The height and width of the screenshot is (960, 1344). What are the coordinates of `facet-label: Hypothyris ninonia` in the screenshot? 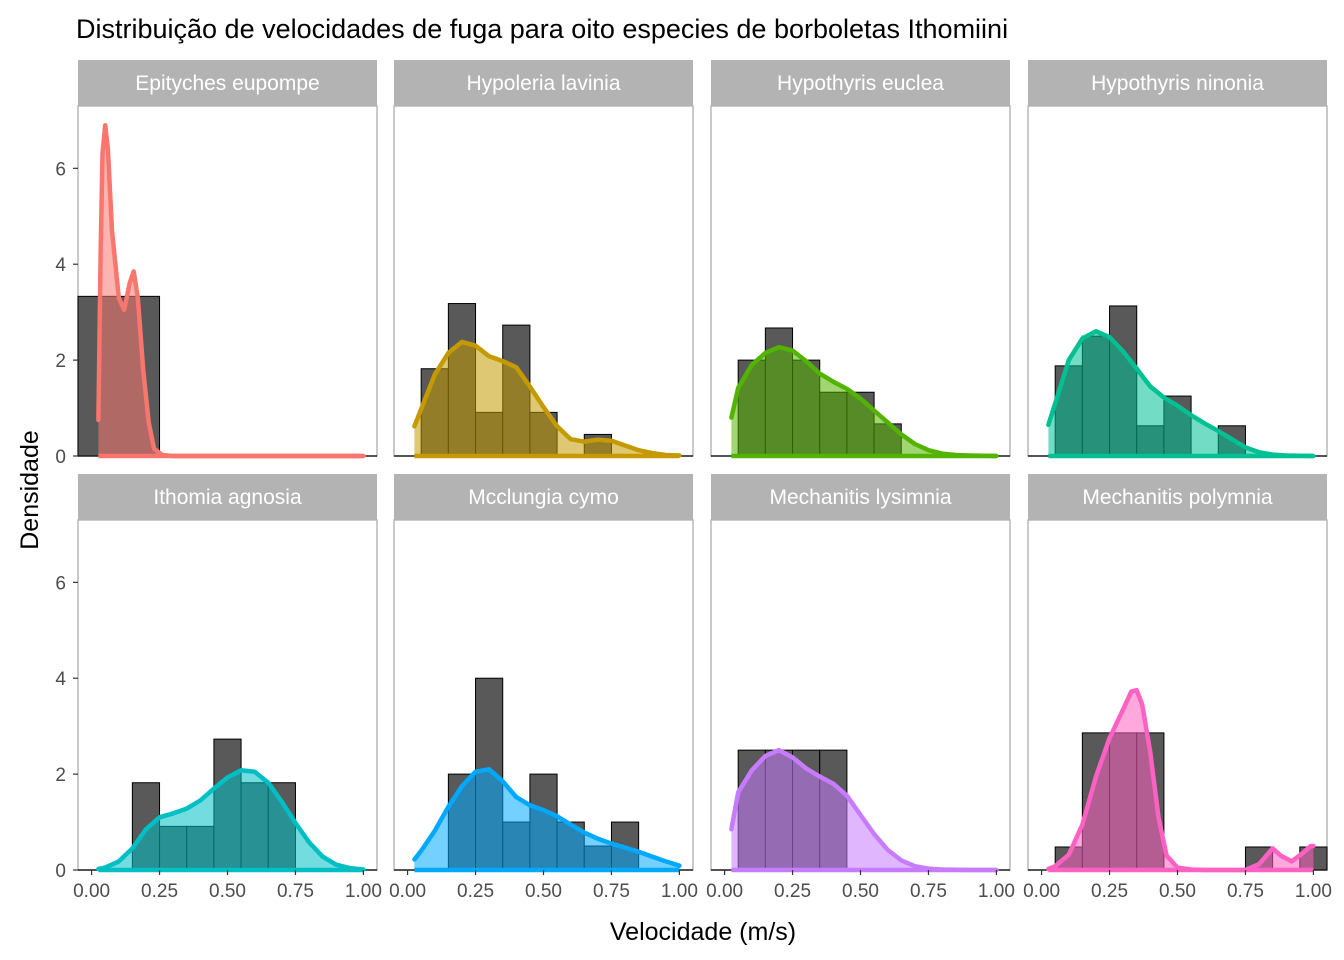 It's located at (1177, 83).